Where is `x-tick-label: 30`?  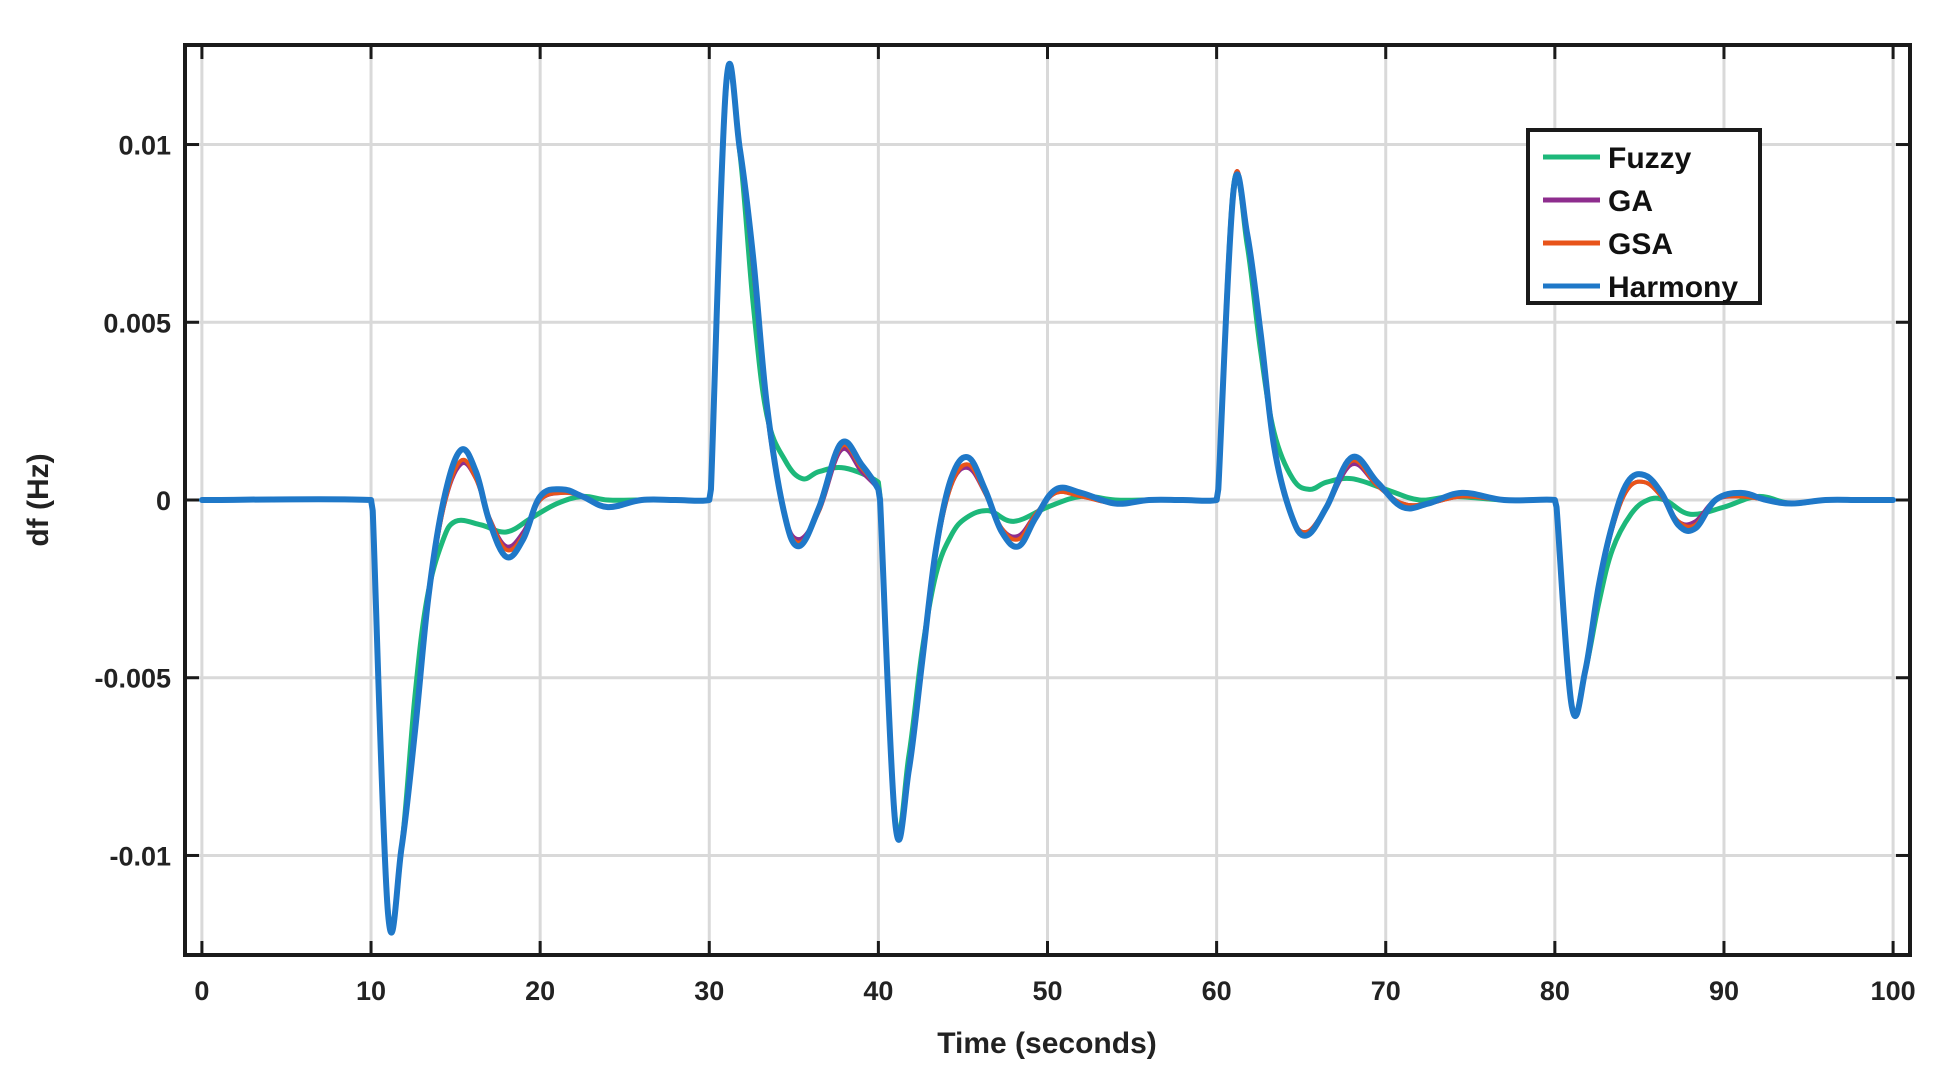 x-tick-label: 30 is located at coordinates (709, 991).